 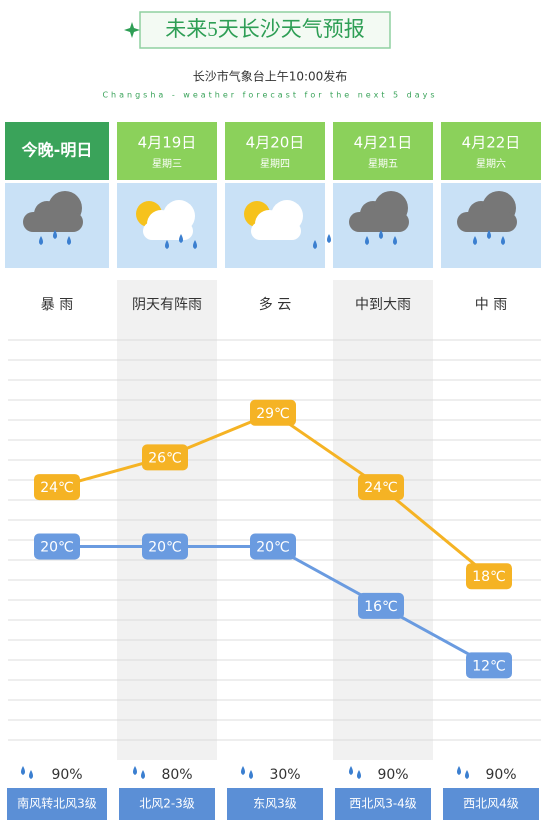 What do you see at coordinates (167, 164) in the screenshot?
I see `weekday-label: 星期三` at bounding box center [167, 164].